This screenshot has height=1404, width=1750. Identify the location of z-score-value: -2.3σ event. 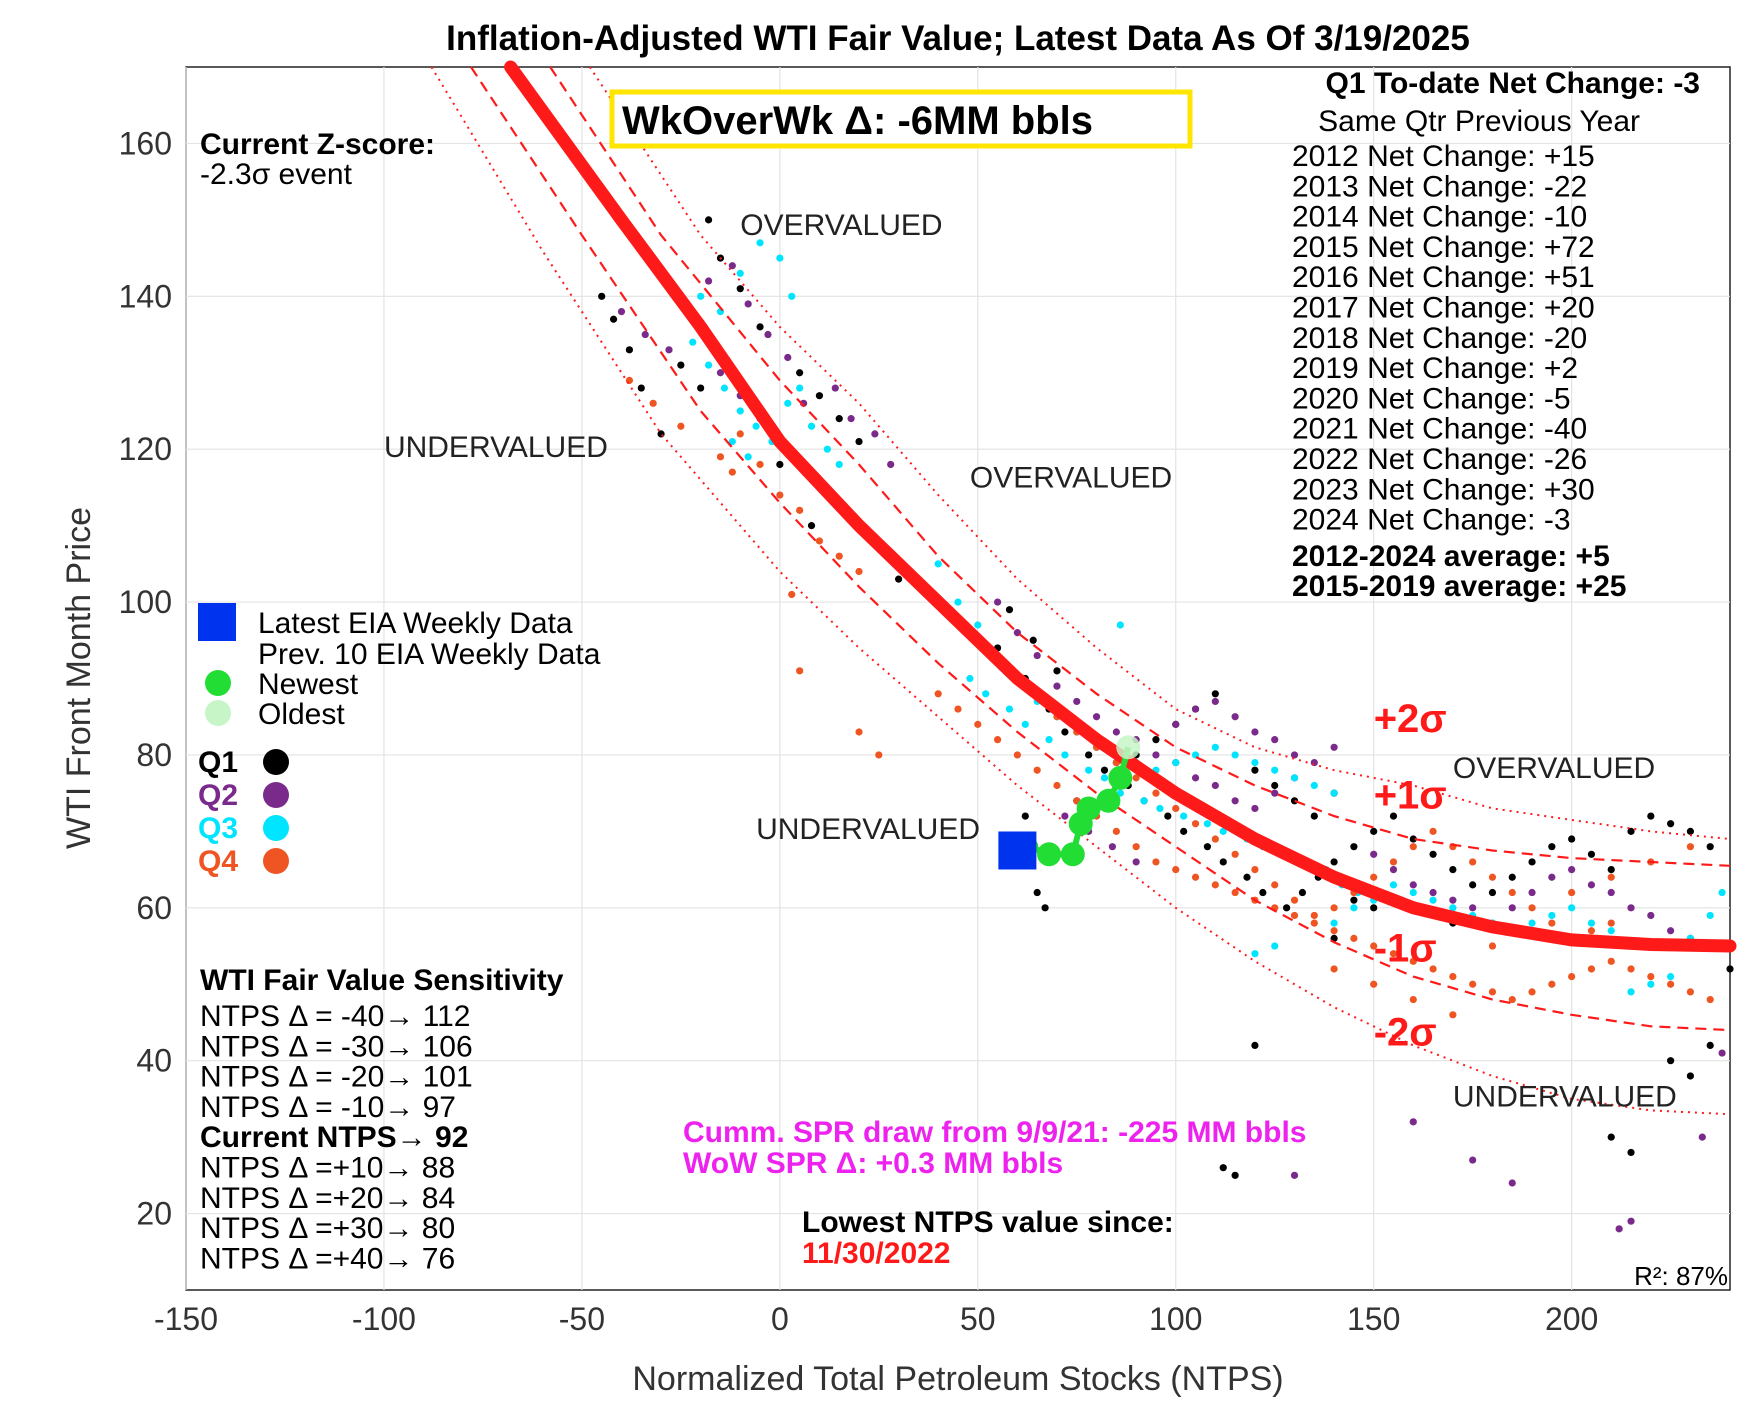
(276, 174).